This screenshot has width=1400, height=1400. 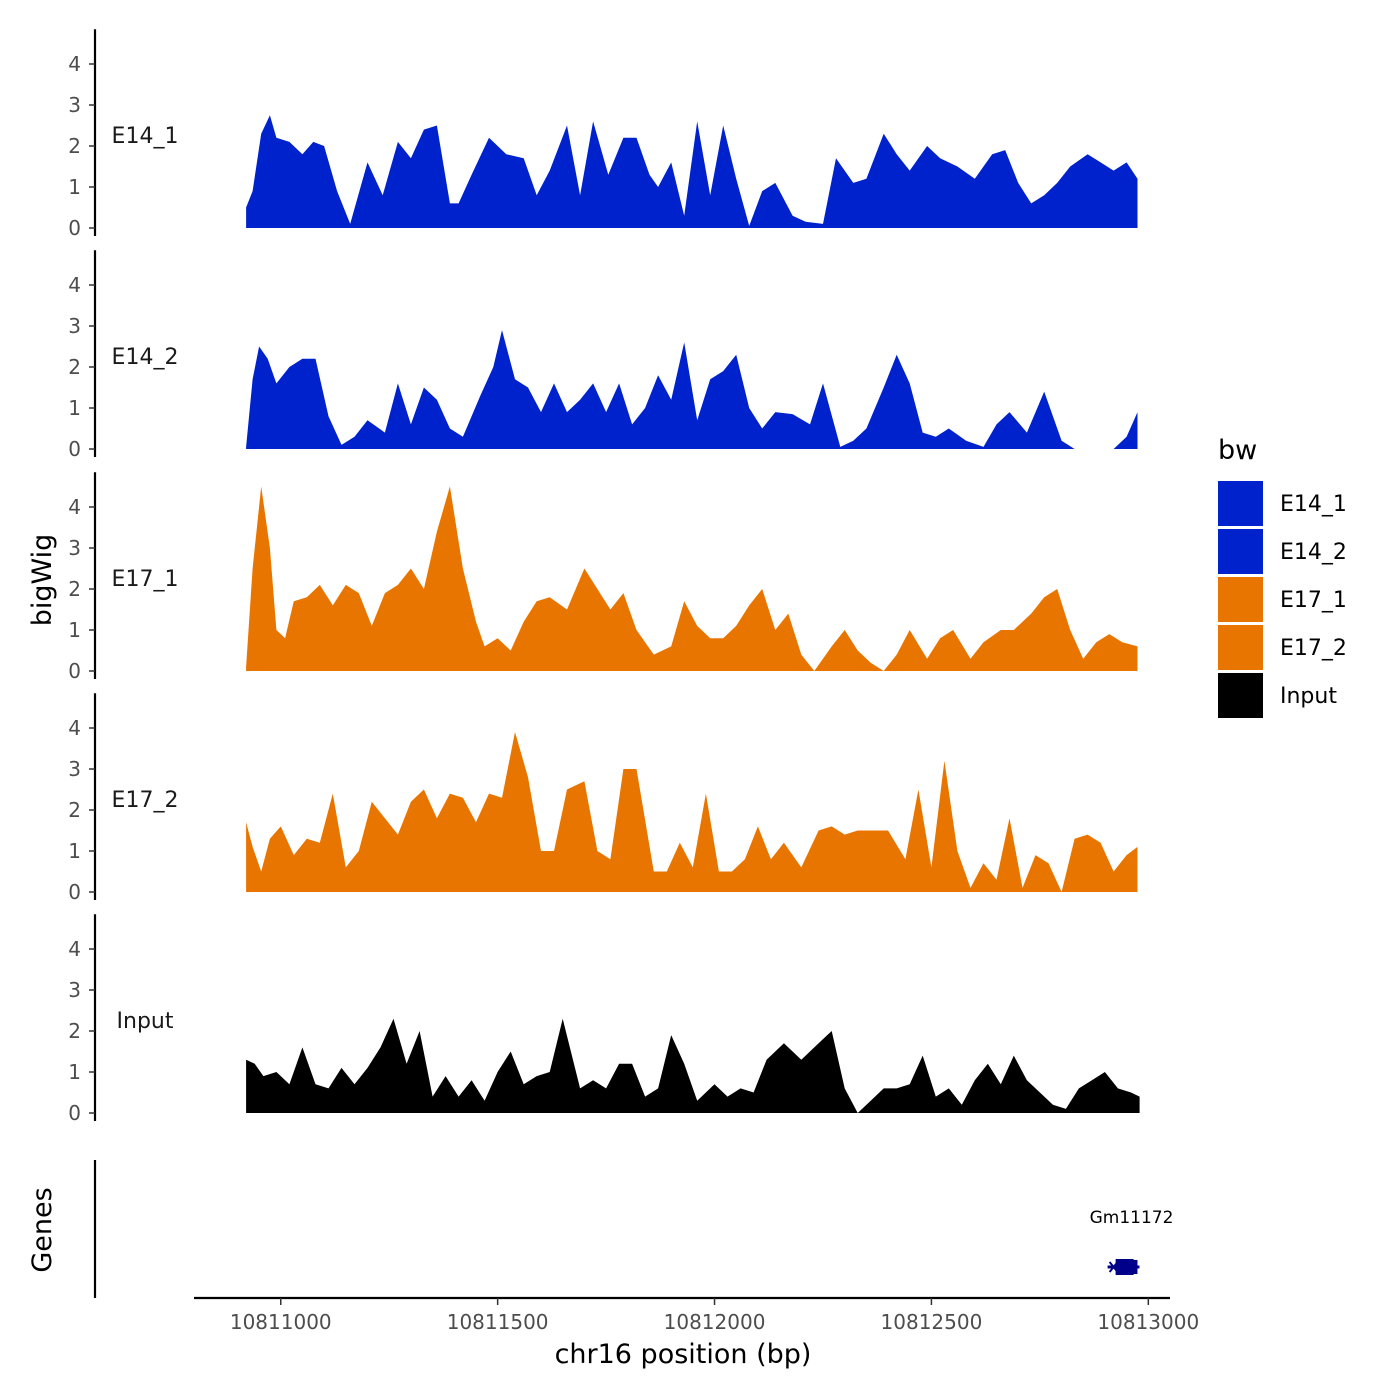 I want to click on track-label: E17_1, so click(x=145, y=579).